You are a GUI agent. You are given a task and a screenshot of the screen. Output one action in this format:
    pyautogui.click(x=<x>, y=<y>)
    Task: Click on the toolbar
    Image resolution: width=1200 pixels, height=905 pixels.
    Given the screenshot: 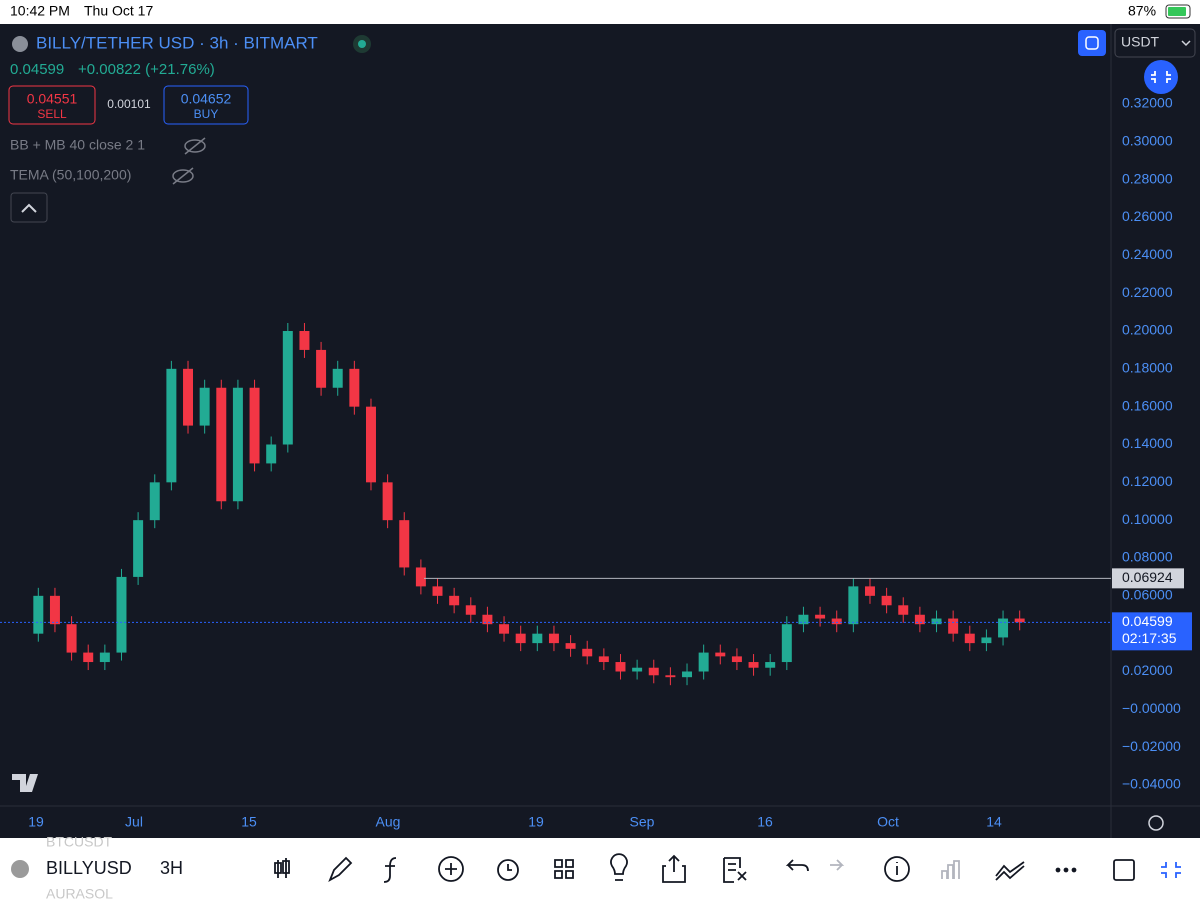 What is the action you would take?
    pyautogui.click(x=600, y=869)
    